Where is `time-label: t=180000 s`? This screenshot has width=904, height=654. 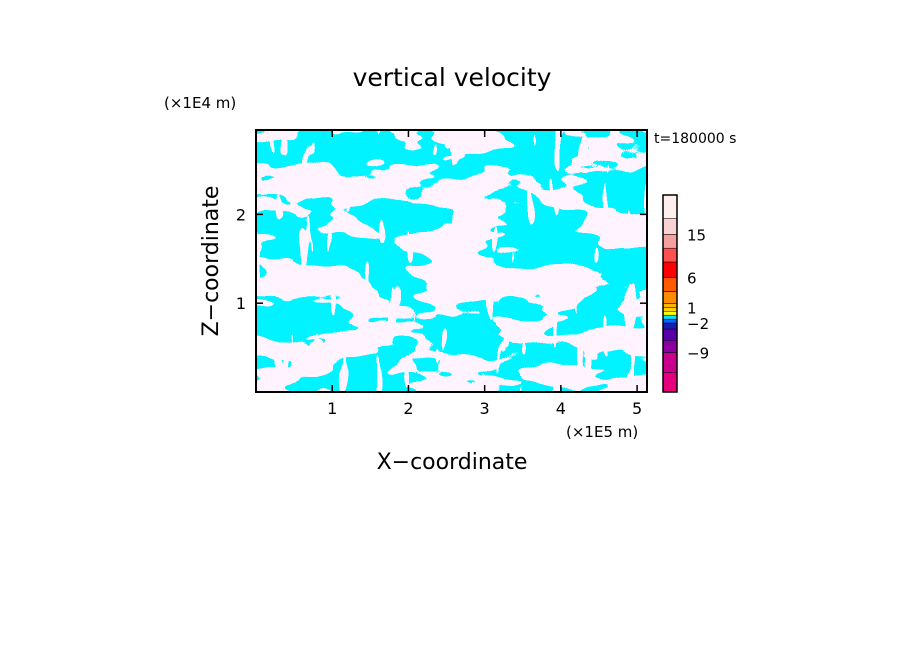 time-label: t=180000 s is located at coordinates (695, 139).